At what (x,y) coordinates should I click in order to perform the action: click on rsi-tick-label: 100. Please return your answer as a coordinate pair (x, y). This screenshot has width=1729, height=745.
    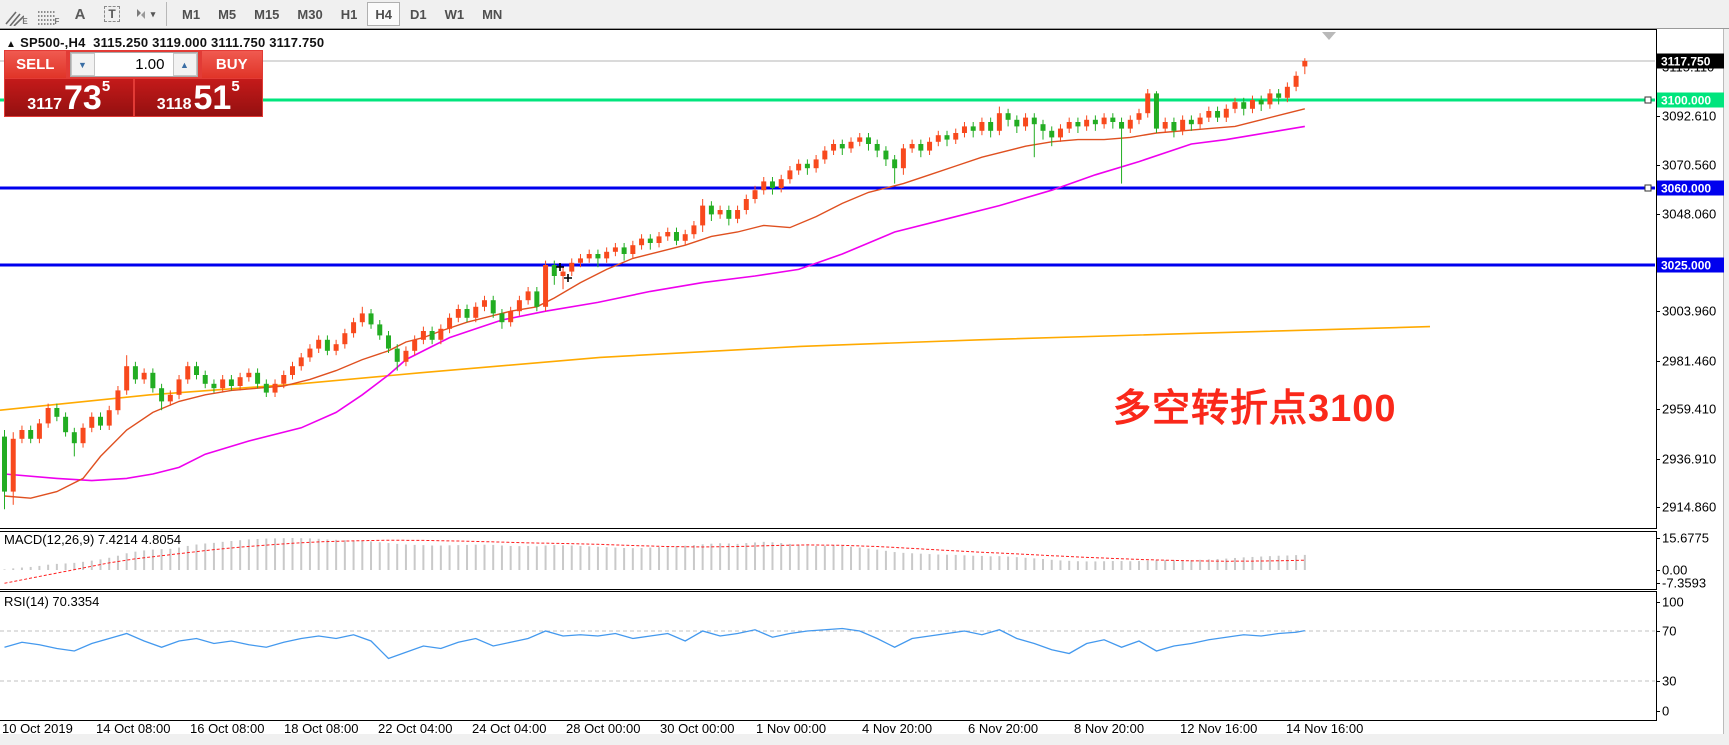
    Looking at the image, I should click on (1673, 602).